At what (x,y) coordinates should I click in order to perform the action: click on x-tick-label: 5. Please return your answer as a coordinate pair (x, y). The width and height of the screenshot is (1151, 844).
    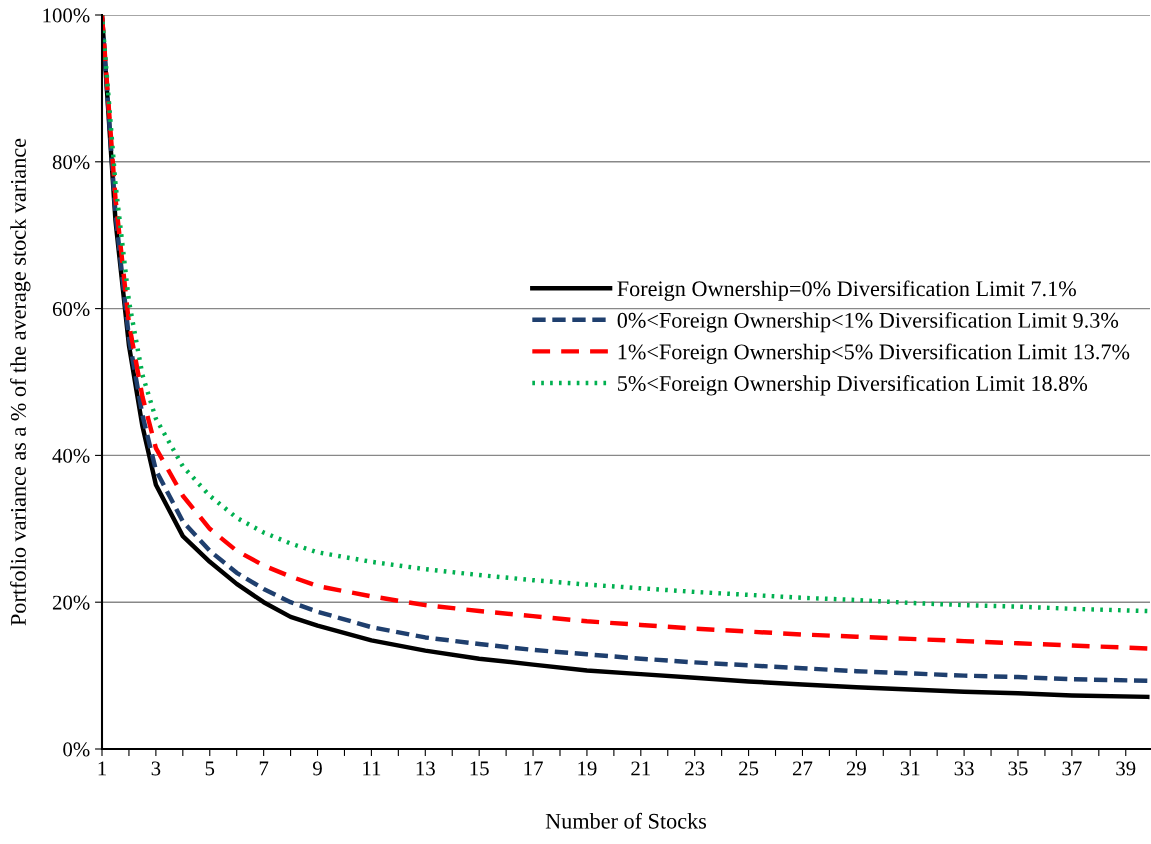
    Looking at the image, I should click on (210, 768).